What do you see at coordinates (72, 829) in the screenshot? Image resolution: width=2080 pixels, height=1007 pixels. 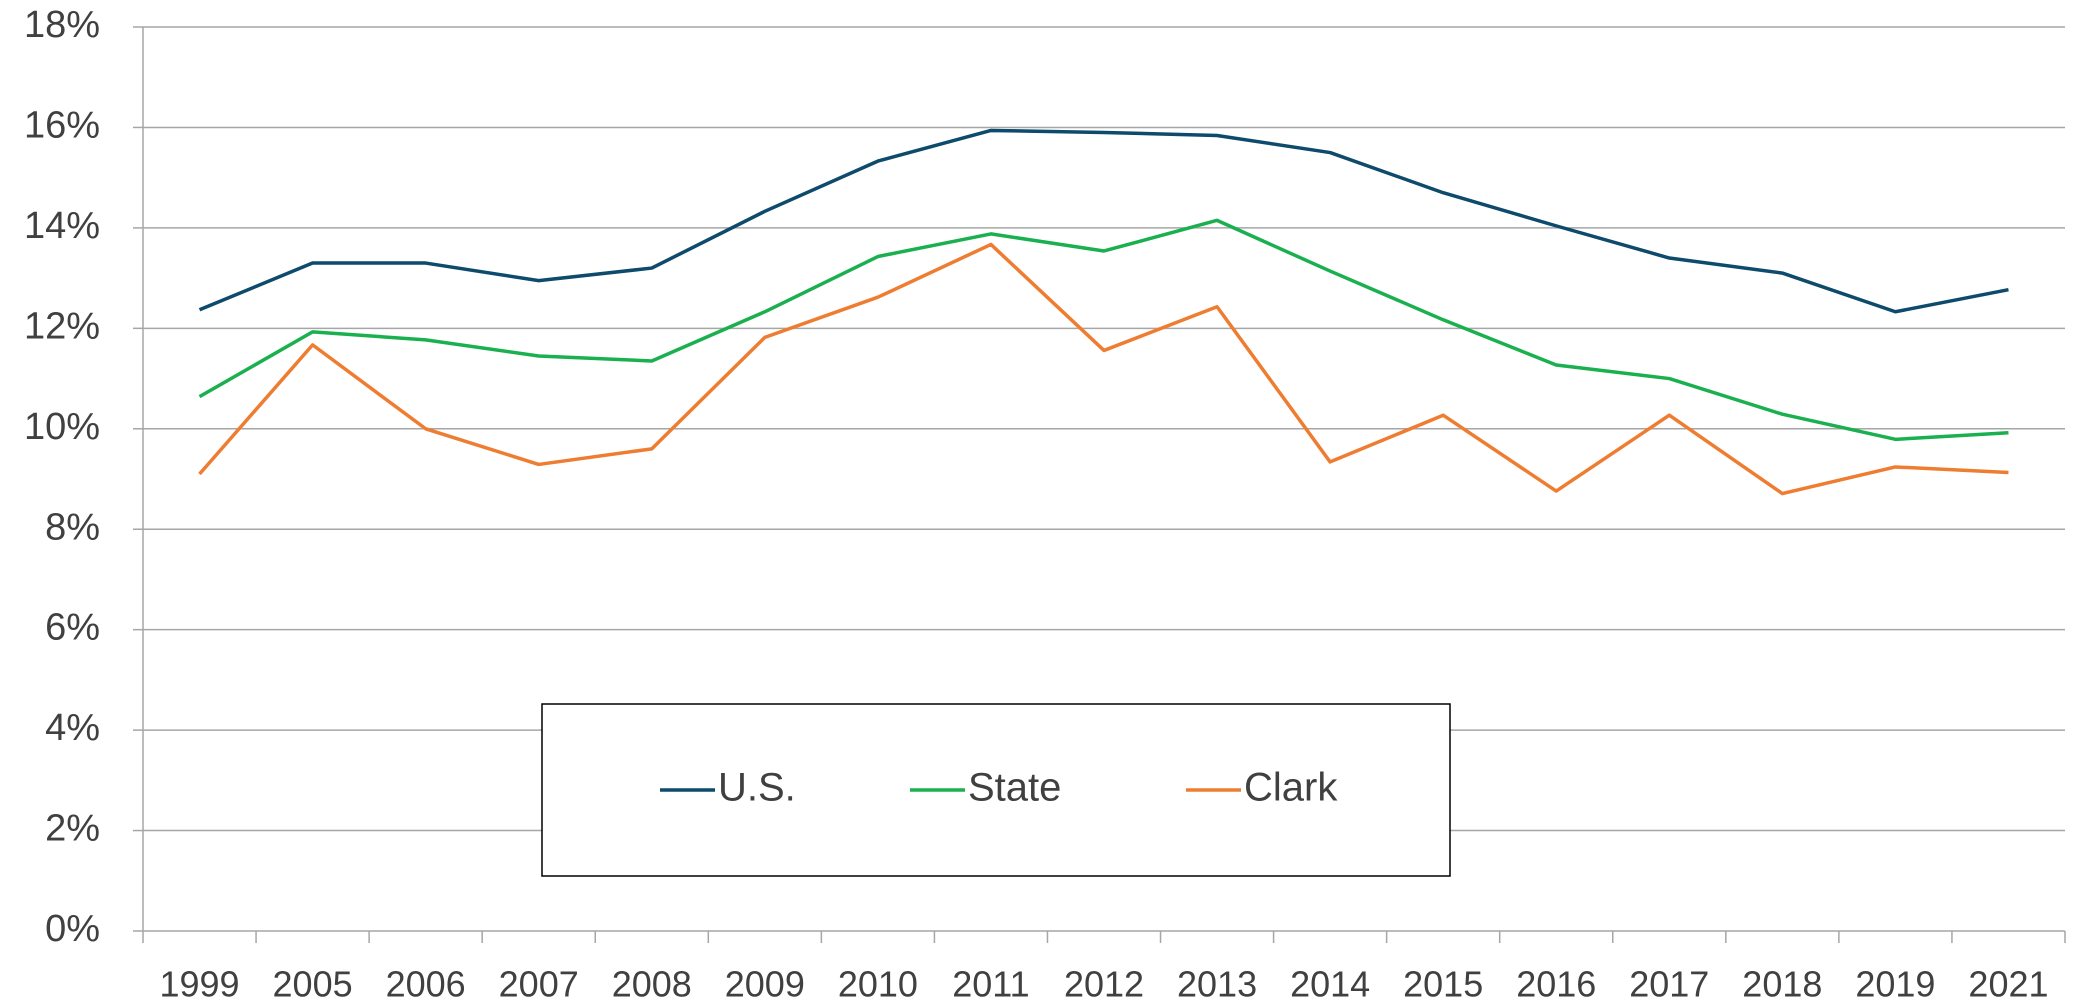 I see `y-tick-label: 2%` at bounding box center [72, 829].